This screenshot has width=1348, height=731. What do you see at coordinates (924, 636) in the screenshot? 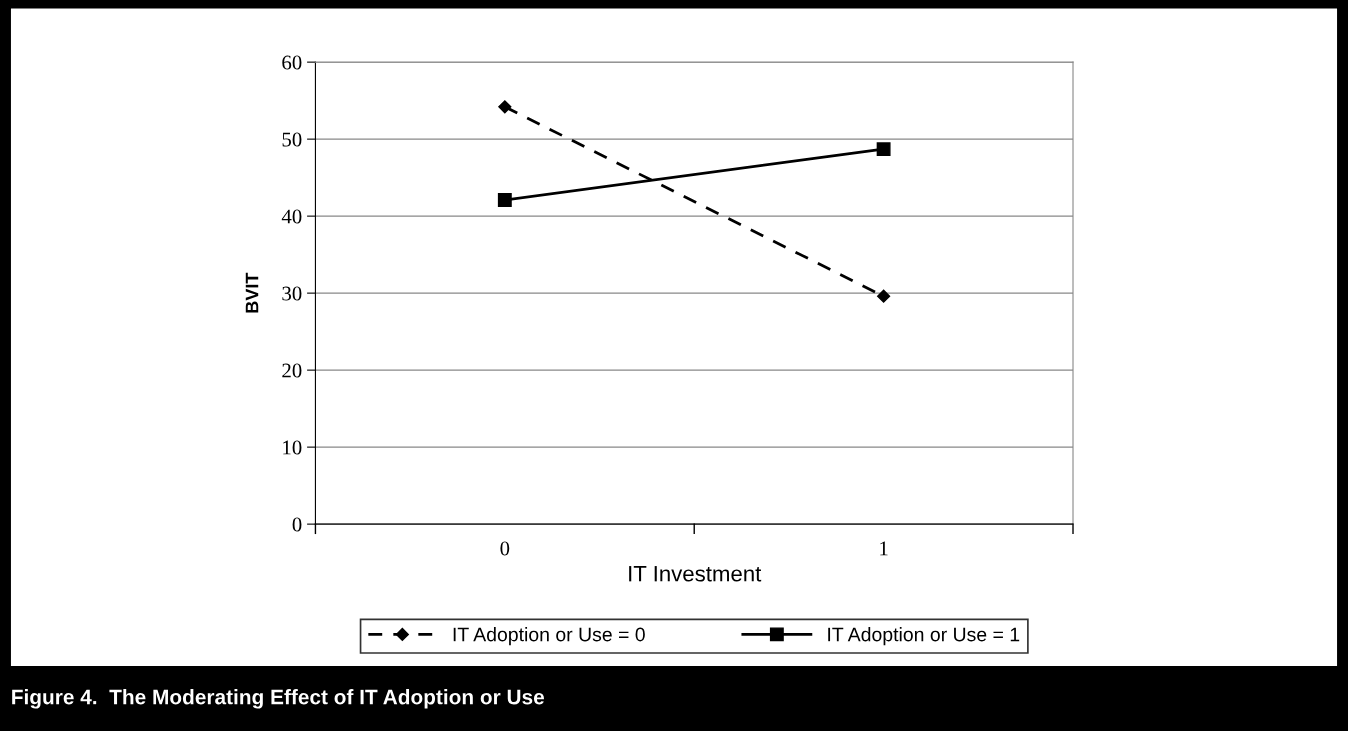
I see `legend-label: IT Adoption or Use = 1` at bounding box center [924, 636].